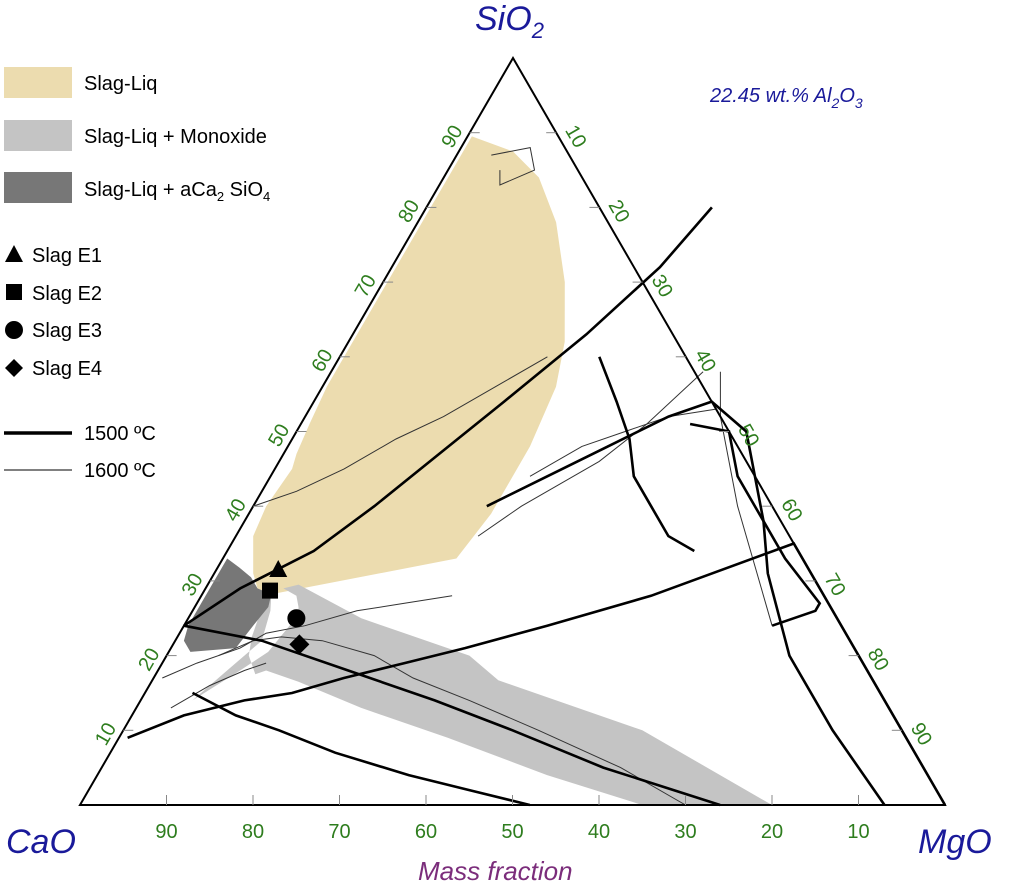 The width and height of the screenshot is (1024, 889). I want to click on vertex-label-cao: CaO, so click(41, 842).